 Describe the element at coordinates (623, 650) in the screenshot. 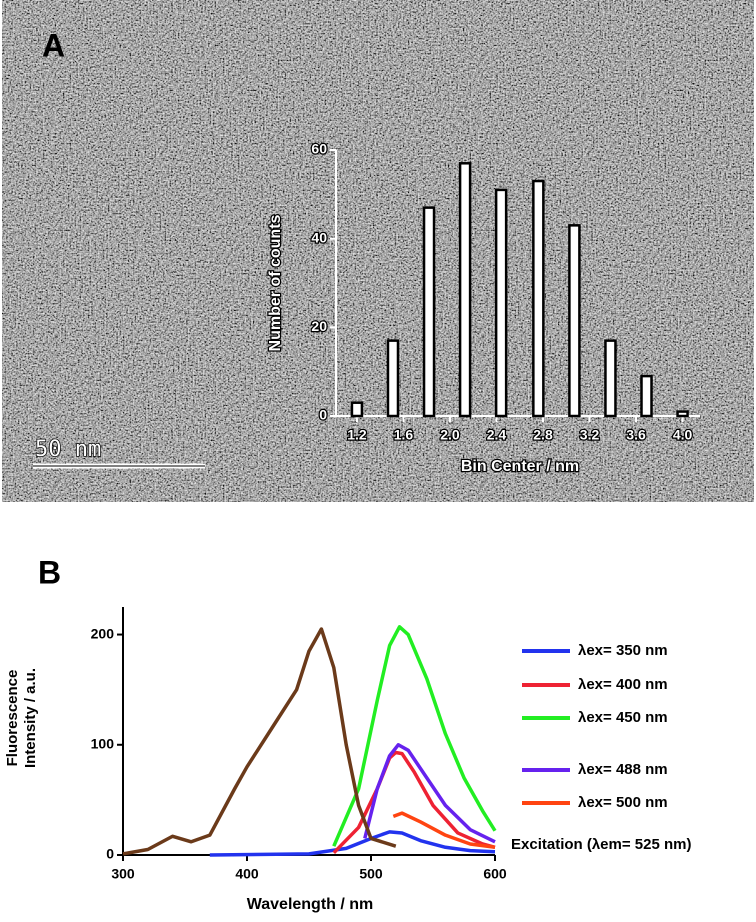

I see `legend-label: λex= 350 nm` at that location.